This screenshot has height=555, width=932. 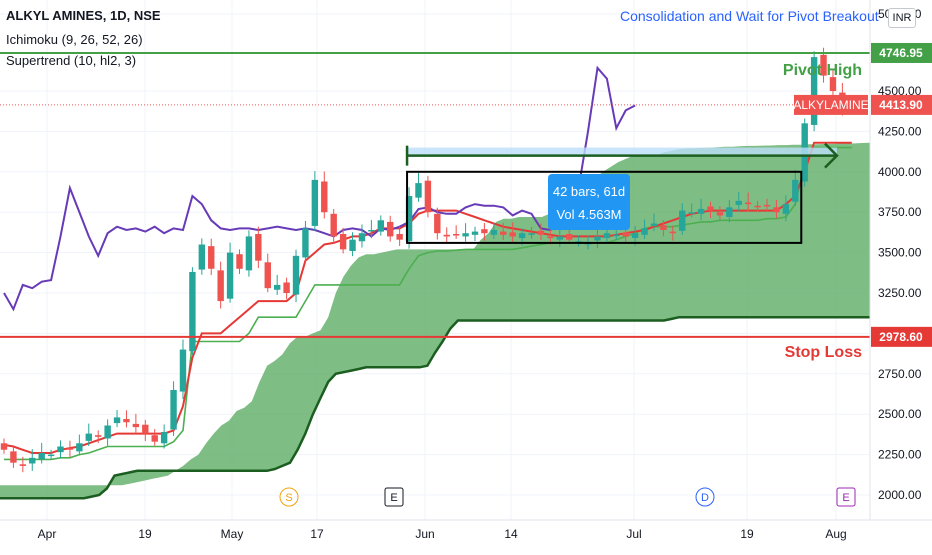 I want to click on event-label: E, so click(x=845, y=498).